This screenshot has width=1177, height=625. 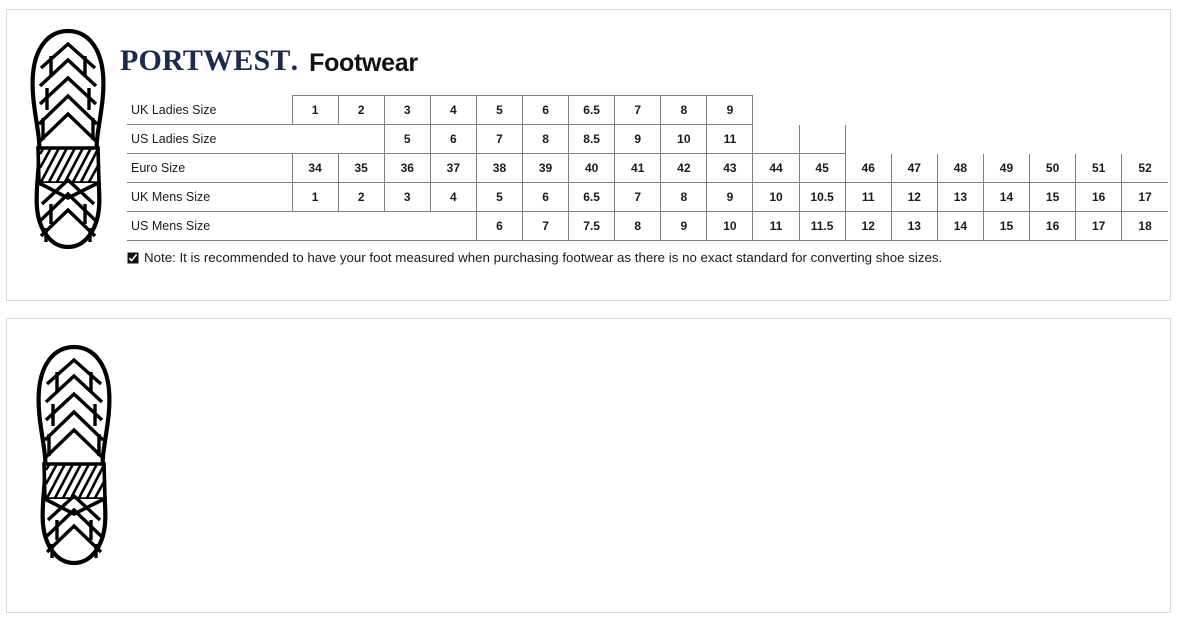 I want to click on size-cell: 4, so click(x=453, y=197).